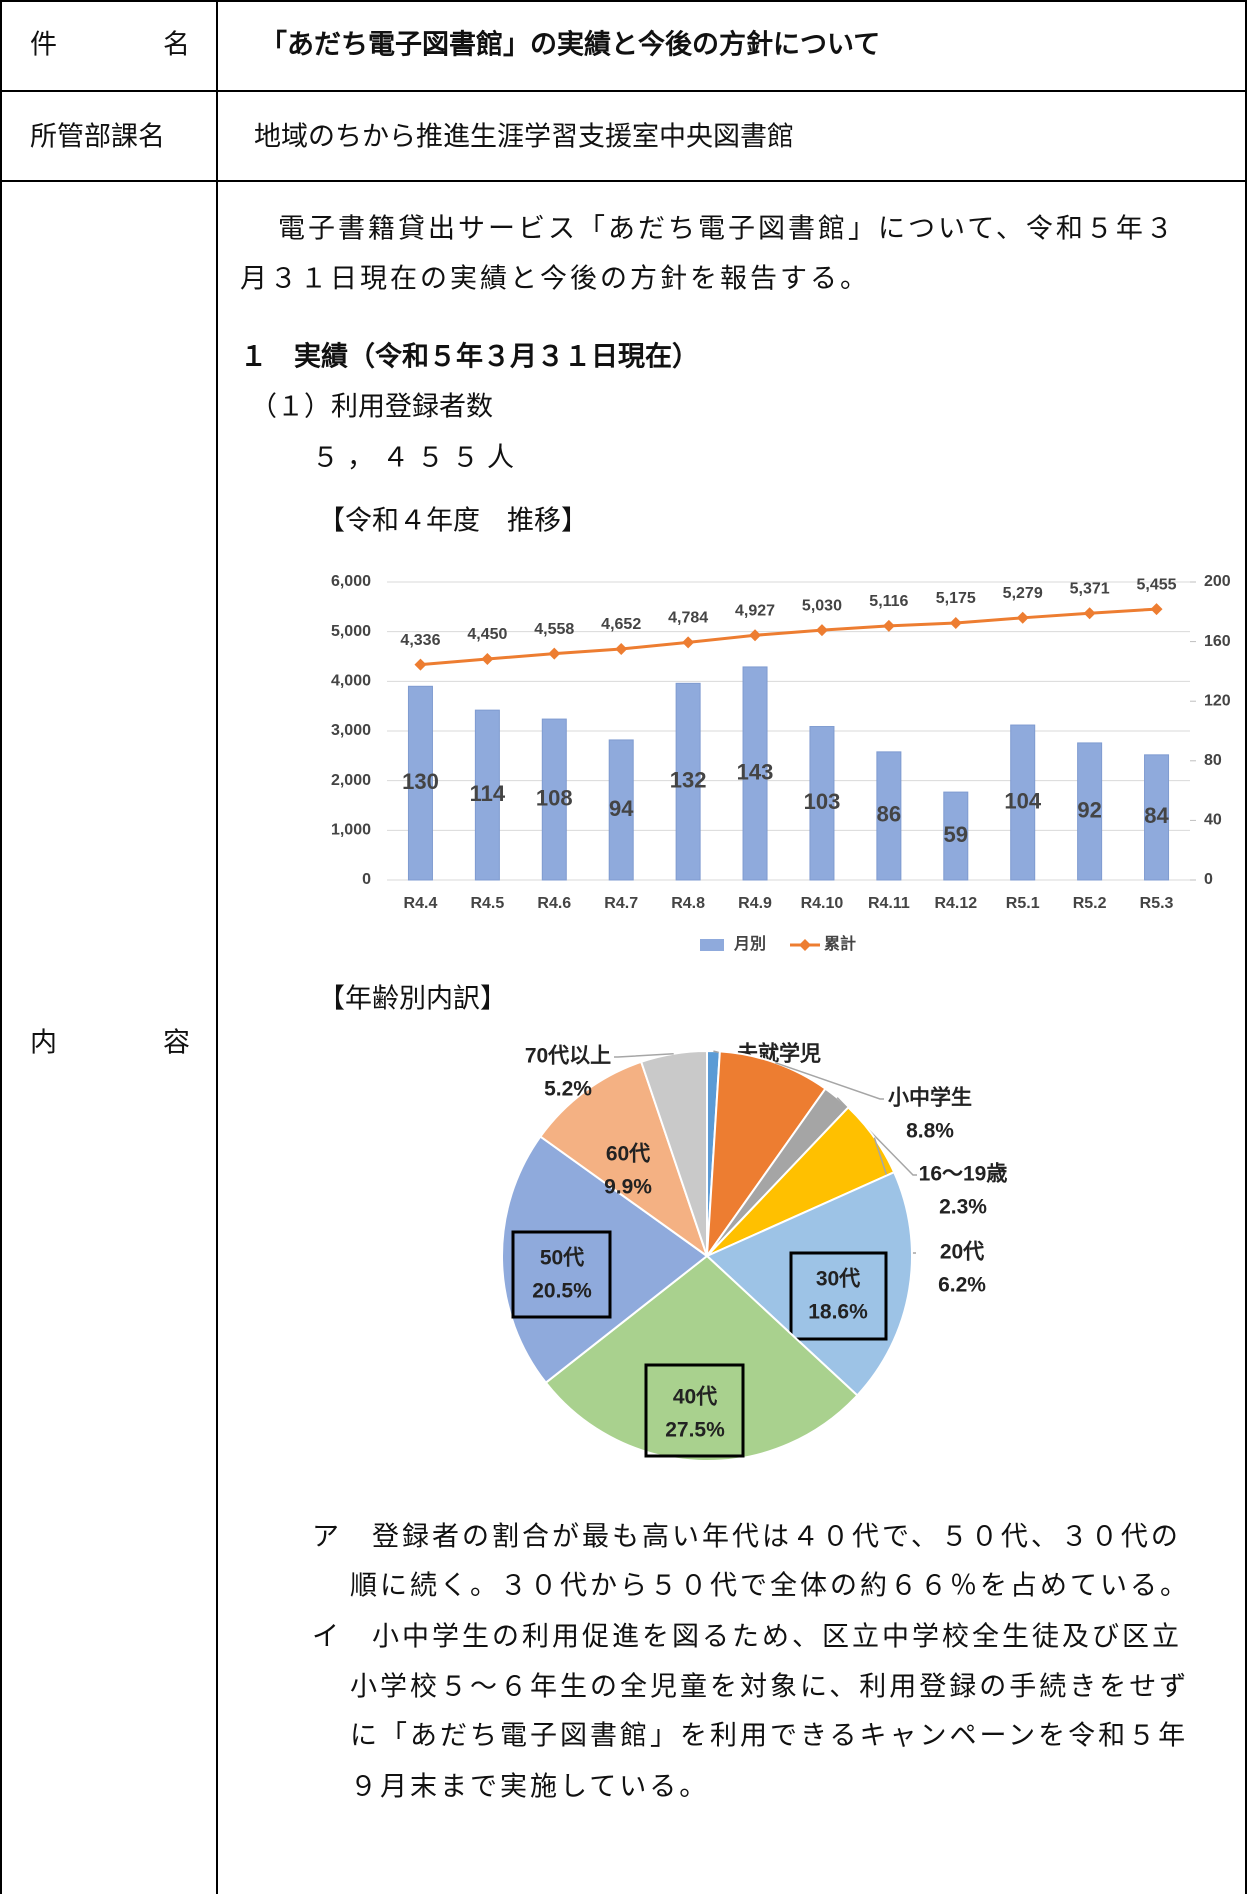  What do you see at coordinates (930, 1098) in the screenshot?
I see `pie-label: 小中学生` at bounding box center [930, 1098].